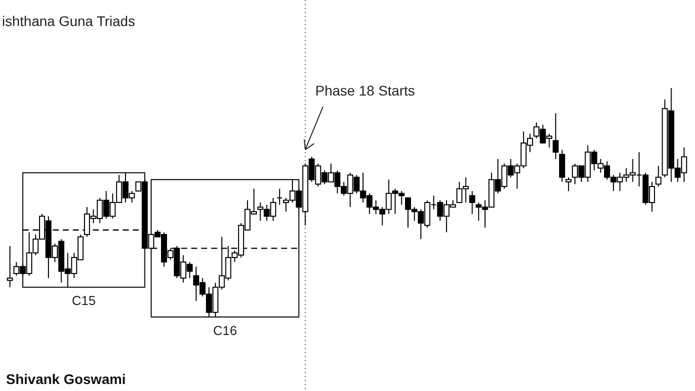 Image resolution: width=695 pixels, height=391 pixels. What do you see at coordinates (69, 21) in the screenshot?
I see `chart-title: ishthana Guna Triads` at bounding box center [69, 21].